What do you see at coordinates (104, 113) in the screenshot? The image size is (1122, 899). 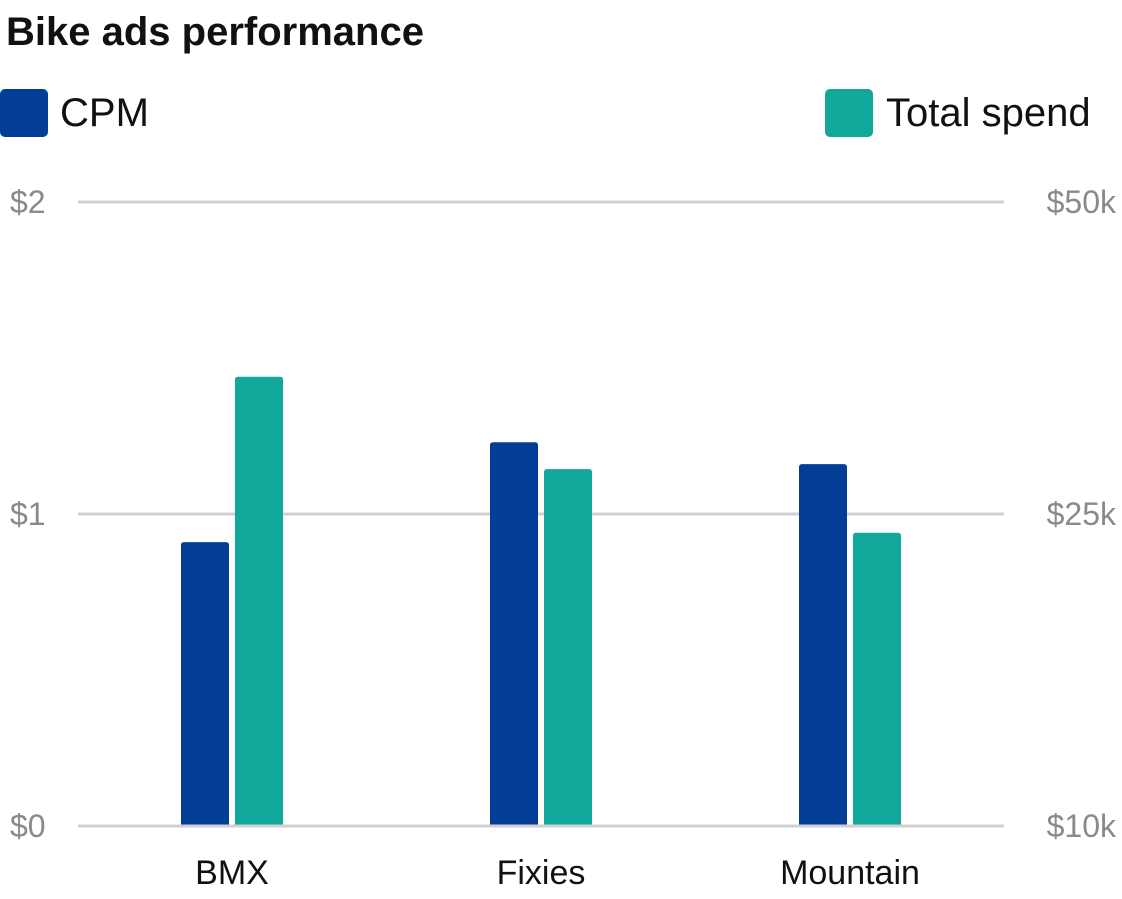 I see `legend-label-cpm: CPM` at bounding box center [104, 113].